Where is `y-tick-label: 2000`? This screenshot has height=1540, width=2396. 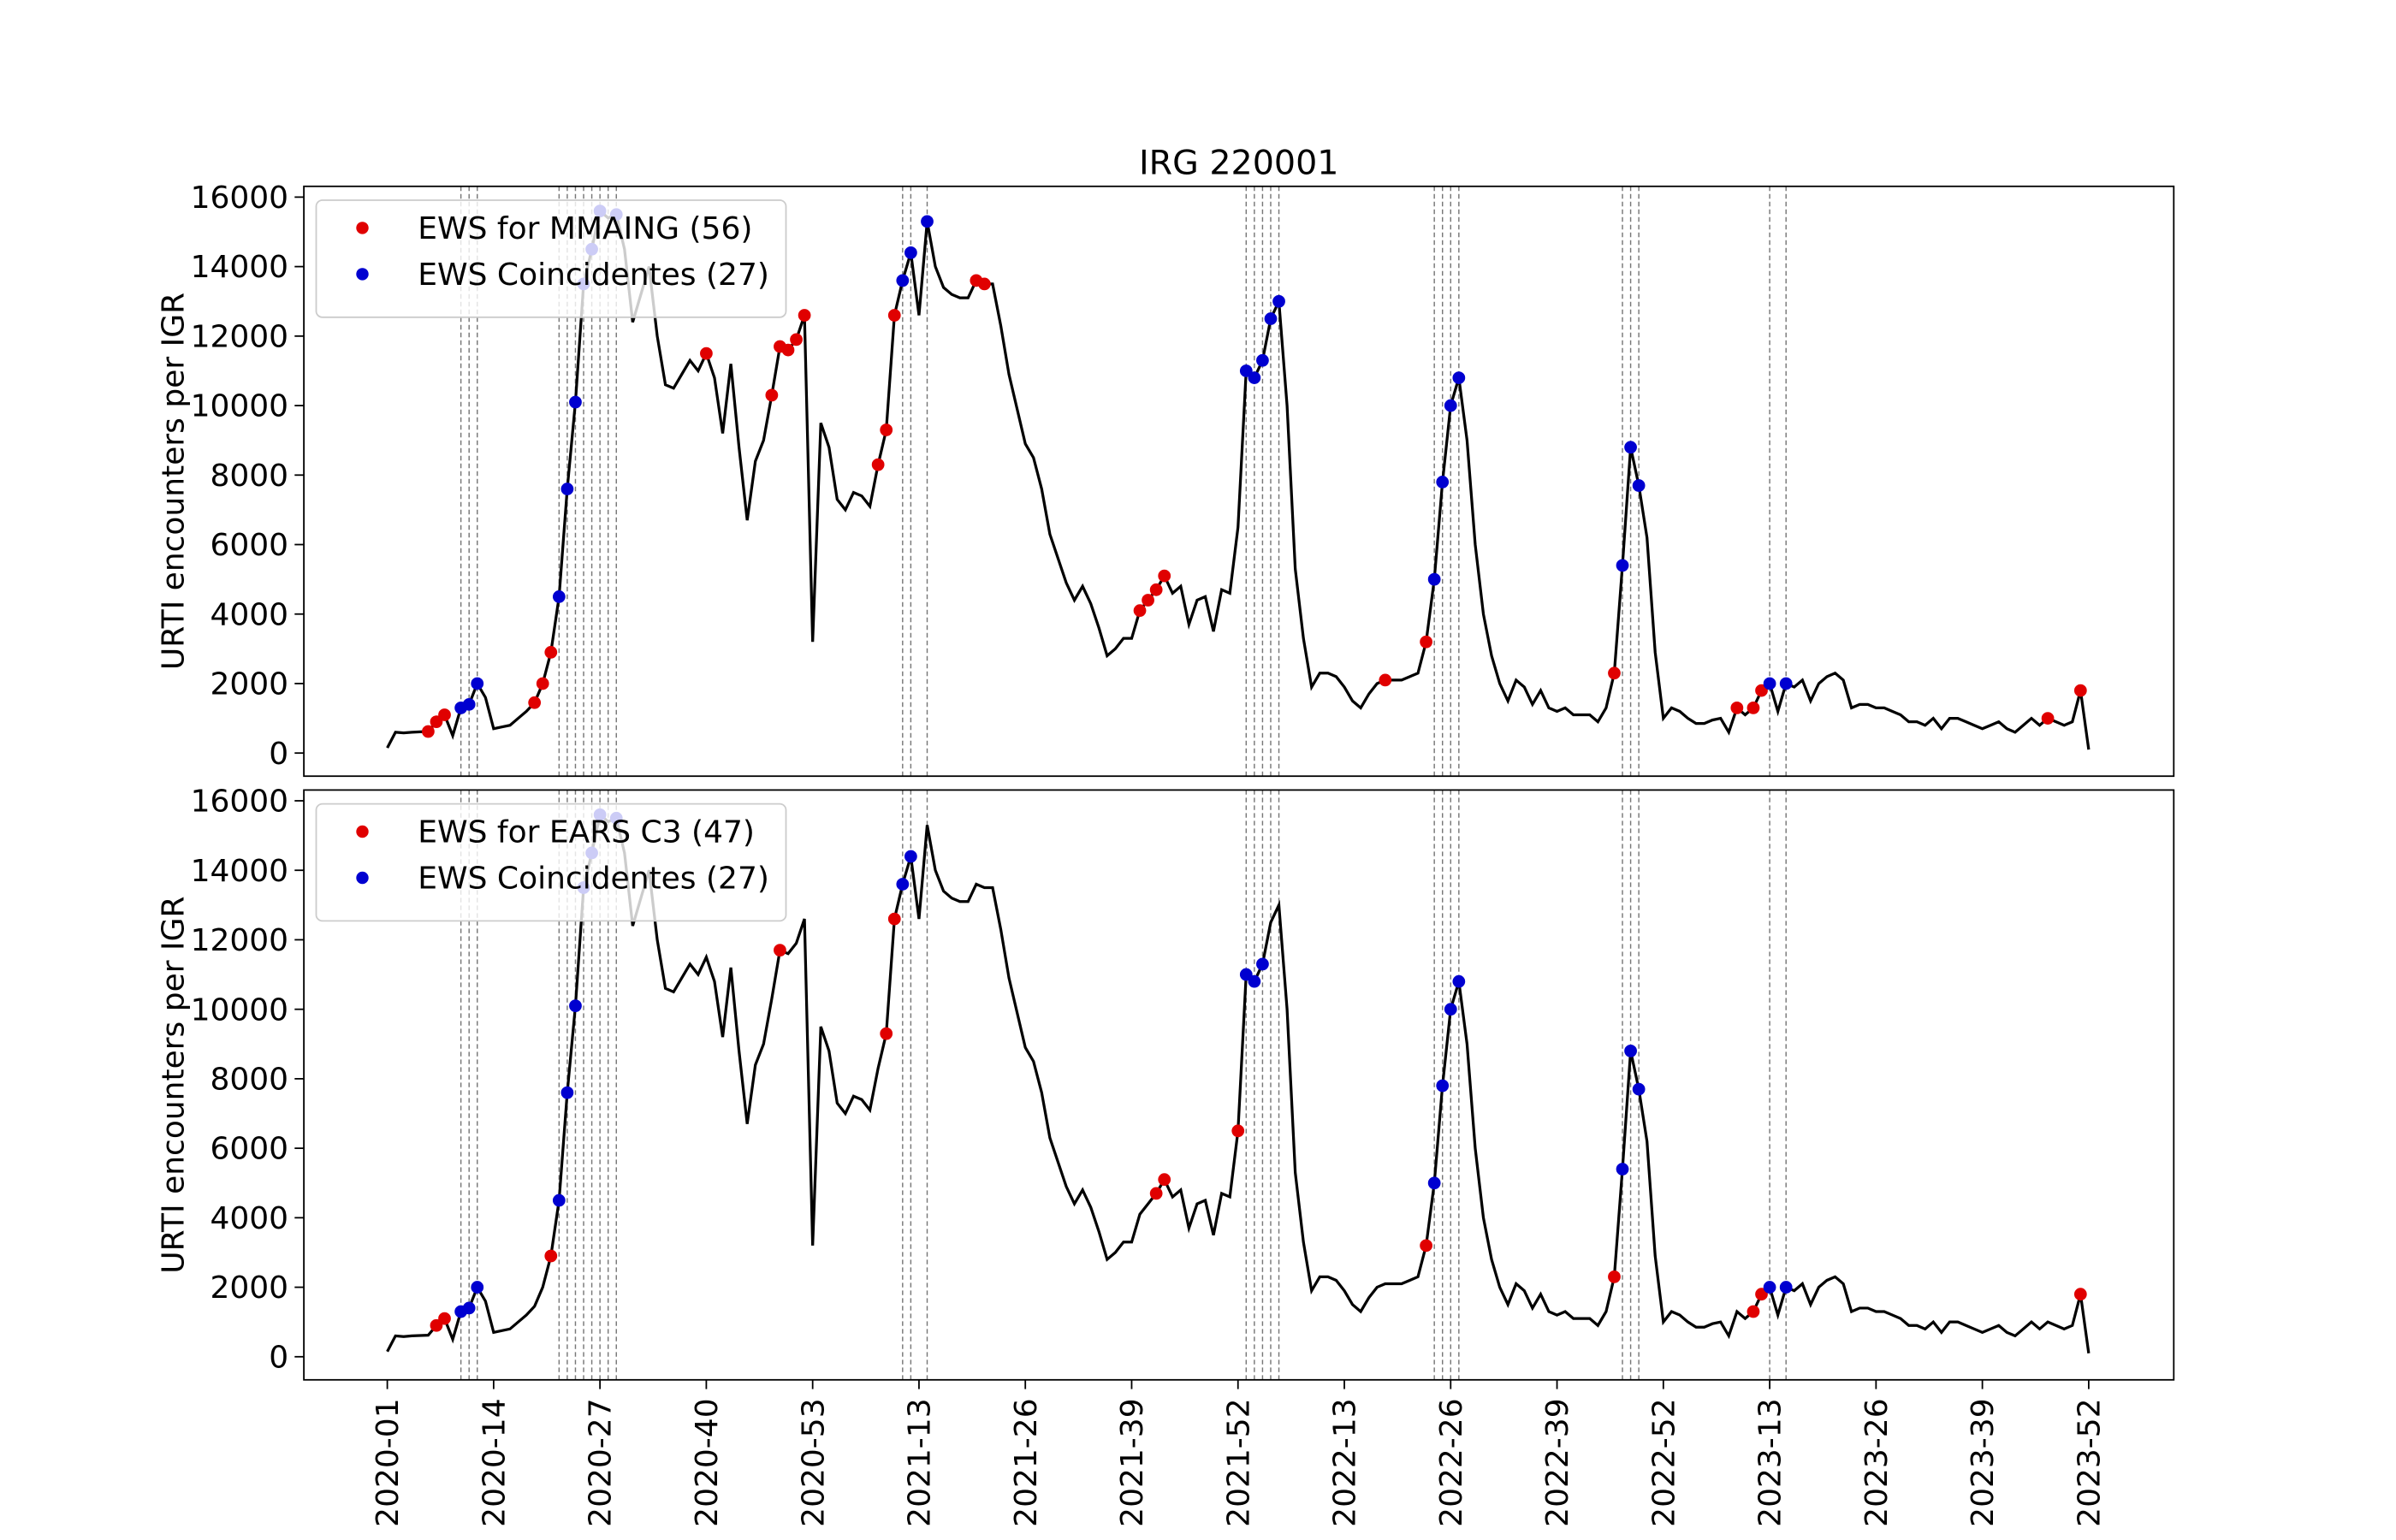 y-tick-label: 2000 is located at coordinates (249, 1288).